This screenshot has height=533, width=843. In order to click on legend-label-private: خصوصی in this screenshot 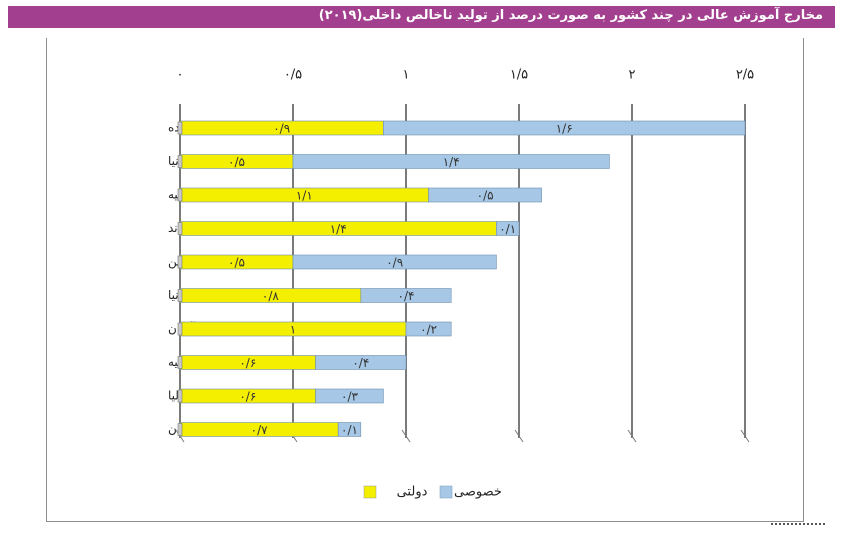, I will do `click(478, 492)`.